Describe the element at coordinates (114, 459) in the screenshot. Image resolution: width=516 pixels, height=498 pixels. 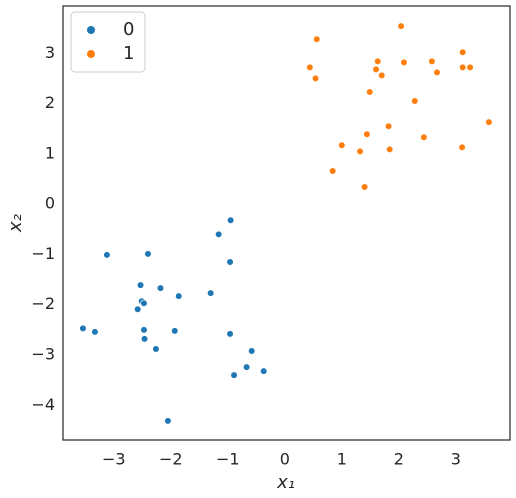
I see `x-tick-label: −3` at that location.